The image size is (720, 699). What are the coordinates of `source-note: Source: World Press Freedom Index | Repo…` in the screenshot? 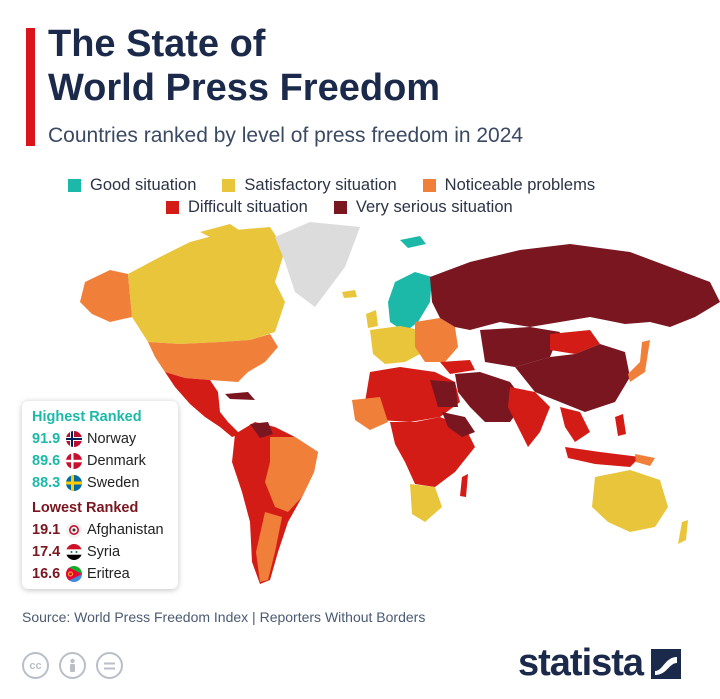 It's located at (224, 617).